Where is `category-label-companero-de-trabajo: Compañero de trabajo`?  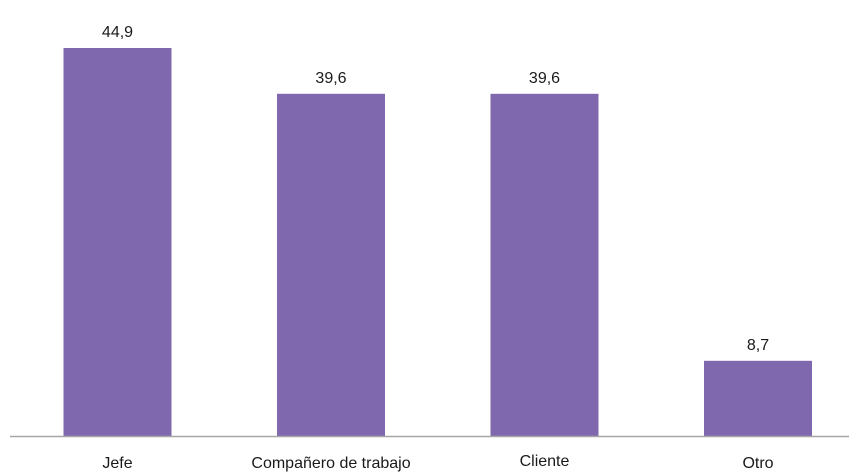
category-label-companero-de-trabajo: Compañero de trabajo is located at coordinates (330, 463).